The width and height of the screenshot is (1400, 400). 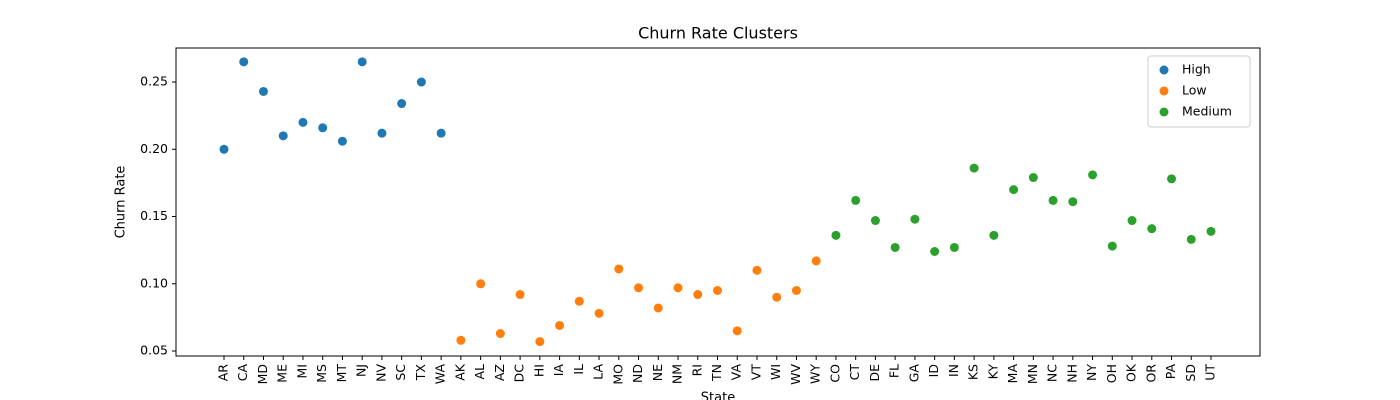 What do you see at coordinates (361, 370) in the screenshot?
I see `x-tick-label: NJ` at bounding box center [361, 370].